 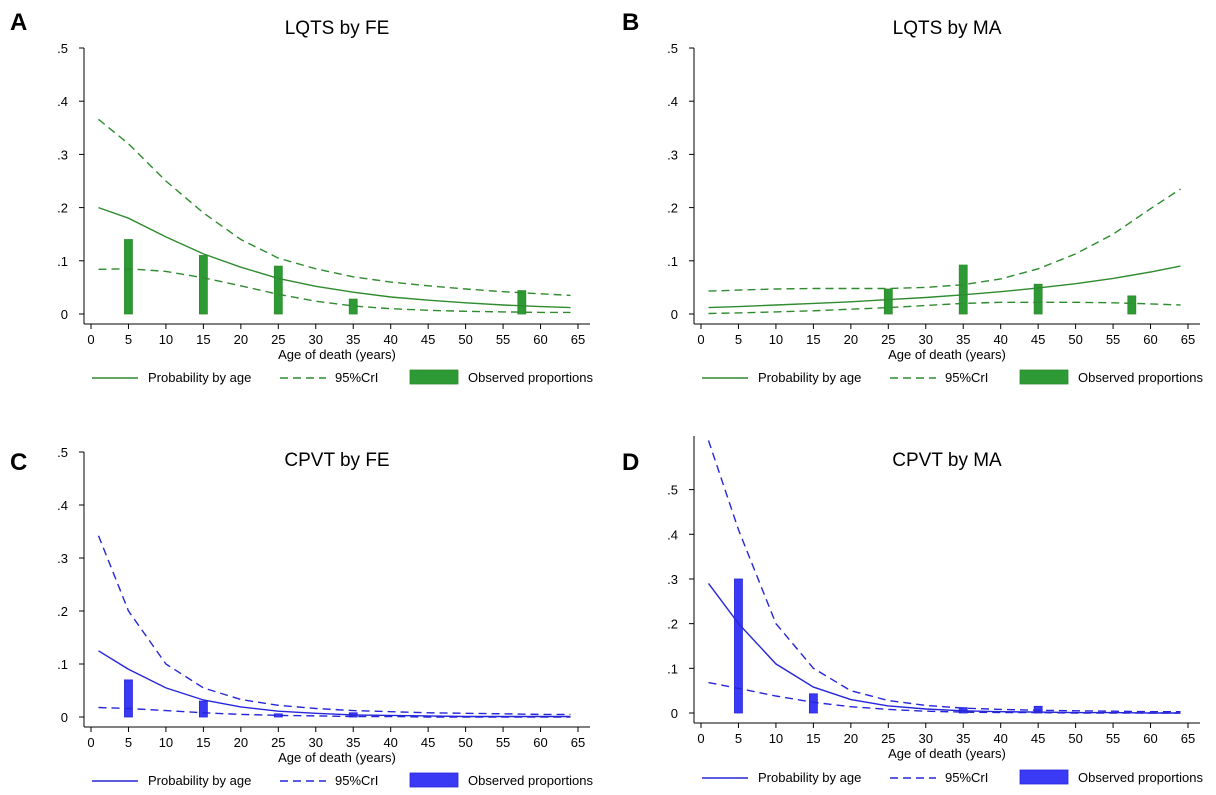 I want to click on panel-letter: A, so click(x=18, y=22).